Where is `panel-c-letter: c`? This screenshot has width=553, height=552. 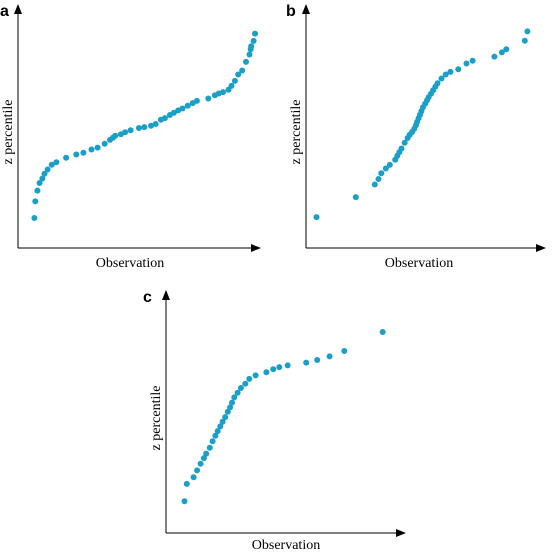 panel-c-letter: c is located at coordinates (147, 297).